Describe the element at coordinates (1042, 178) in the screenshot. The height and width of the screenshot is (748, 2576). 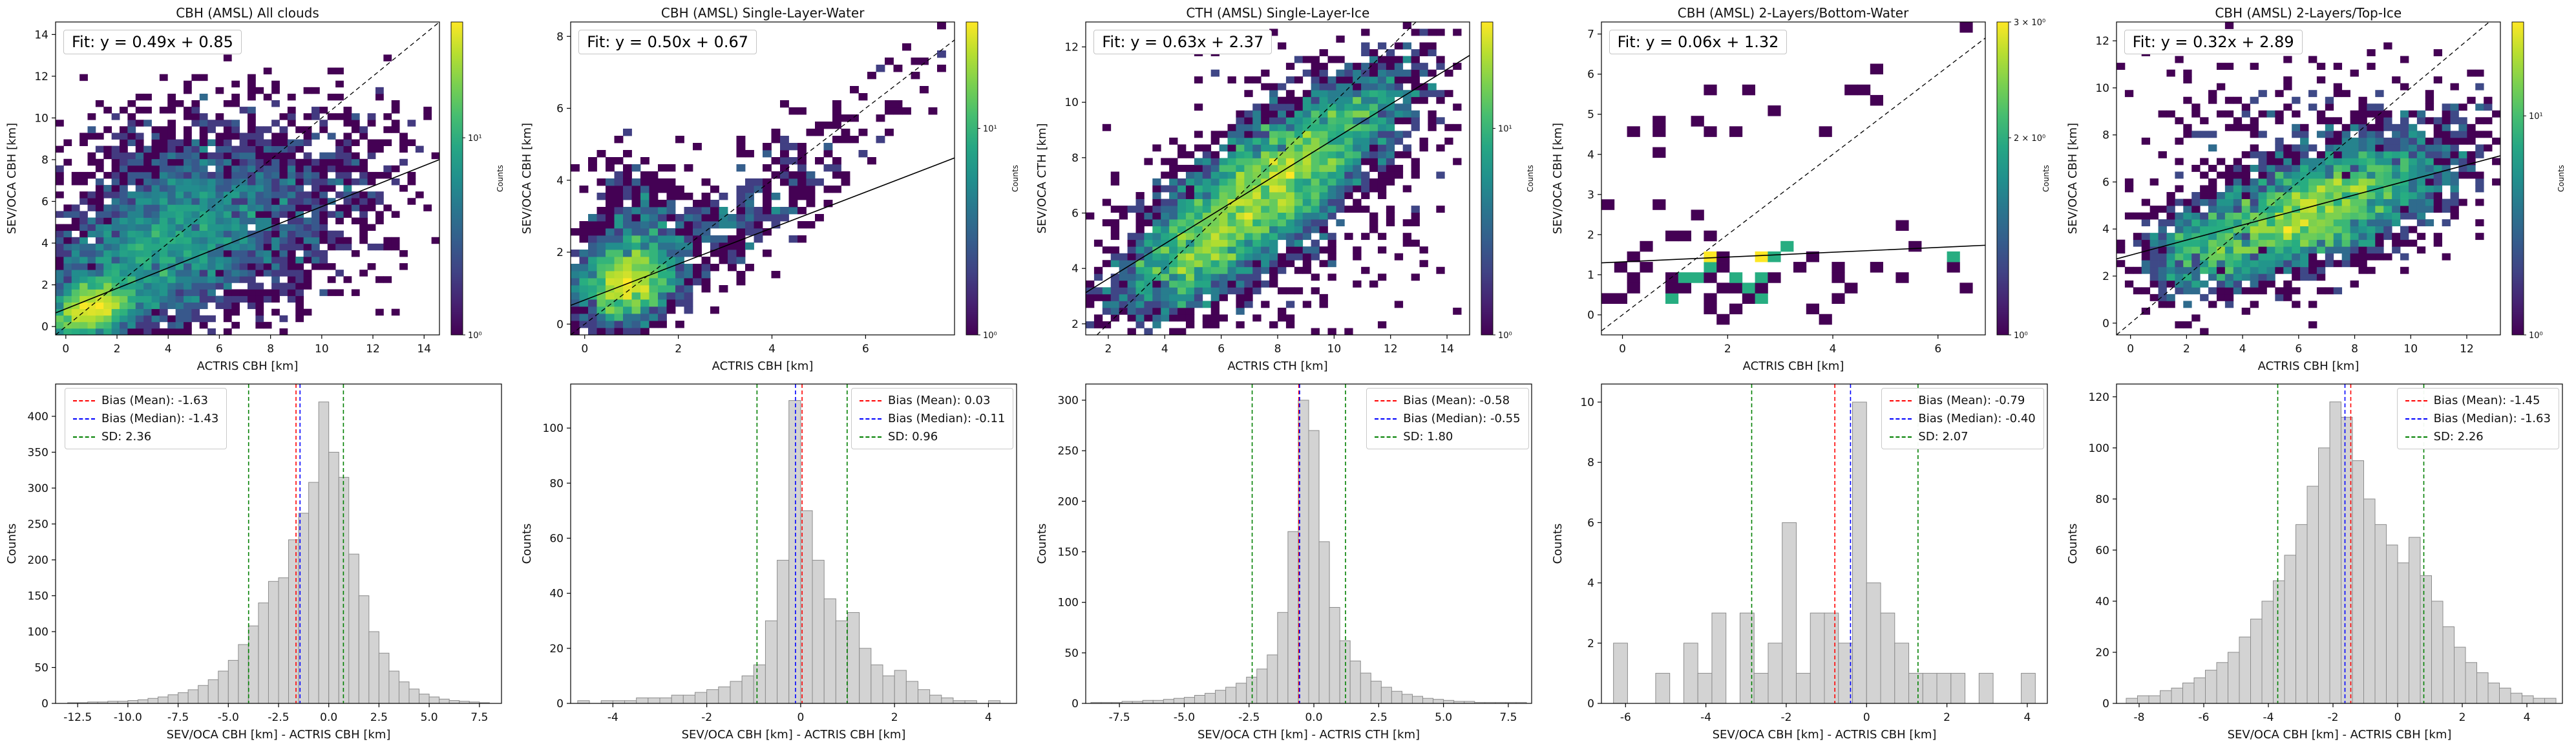
I see `svg-text: SEV/OCA CTH [km]` at that location.